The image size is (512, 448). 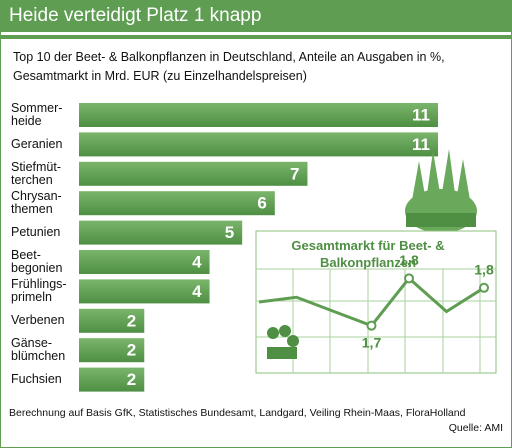 What do you see at coordinates (372, 342) in the screenshot?
I see `value-label: 1,7` at bounding box center [372, 342].